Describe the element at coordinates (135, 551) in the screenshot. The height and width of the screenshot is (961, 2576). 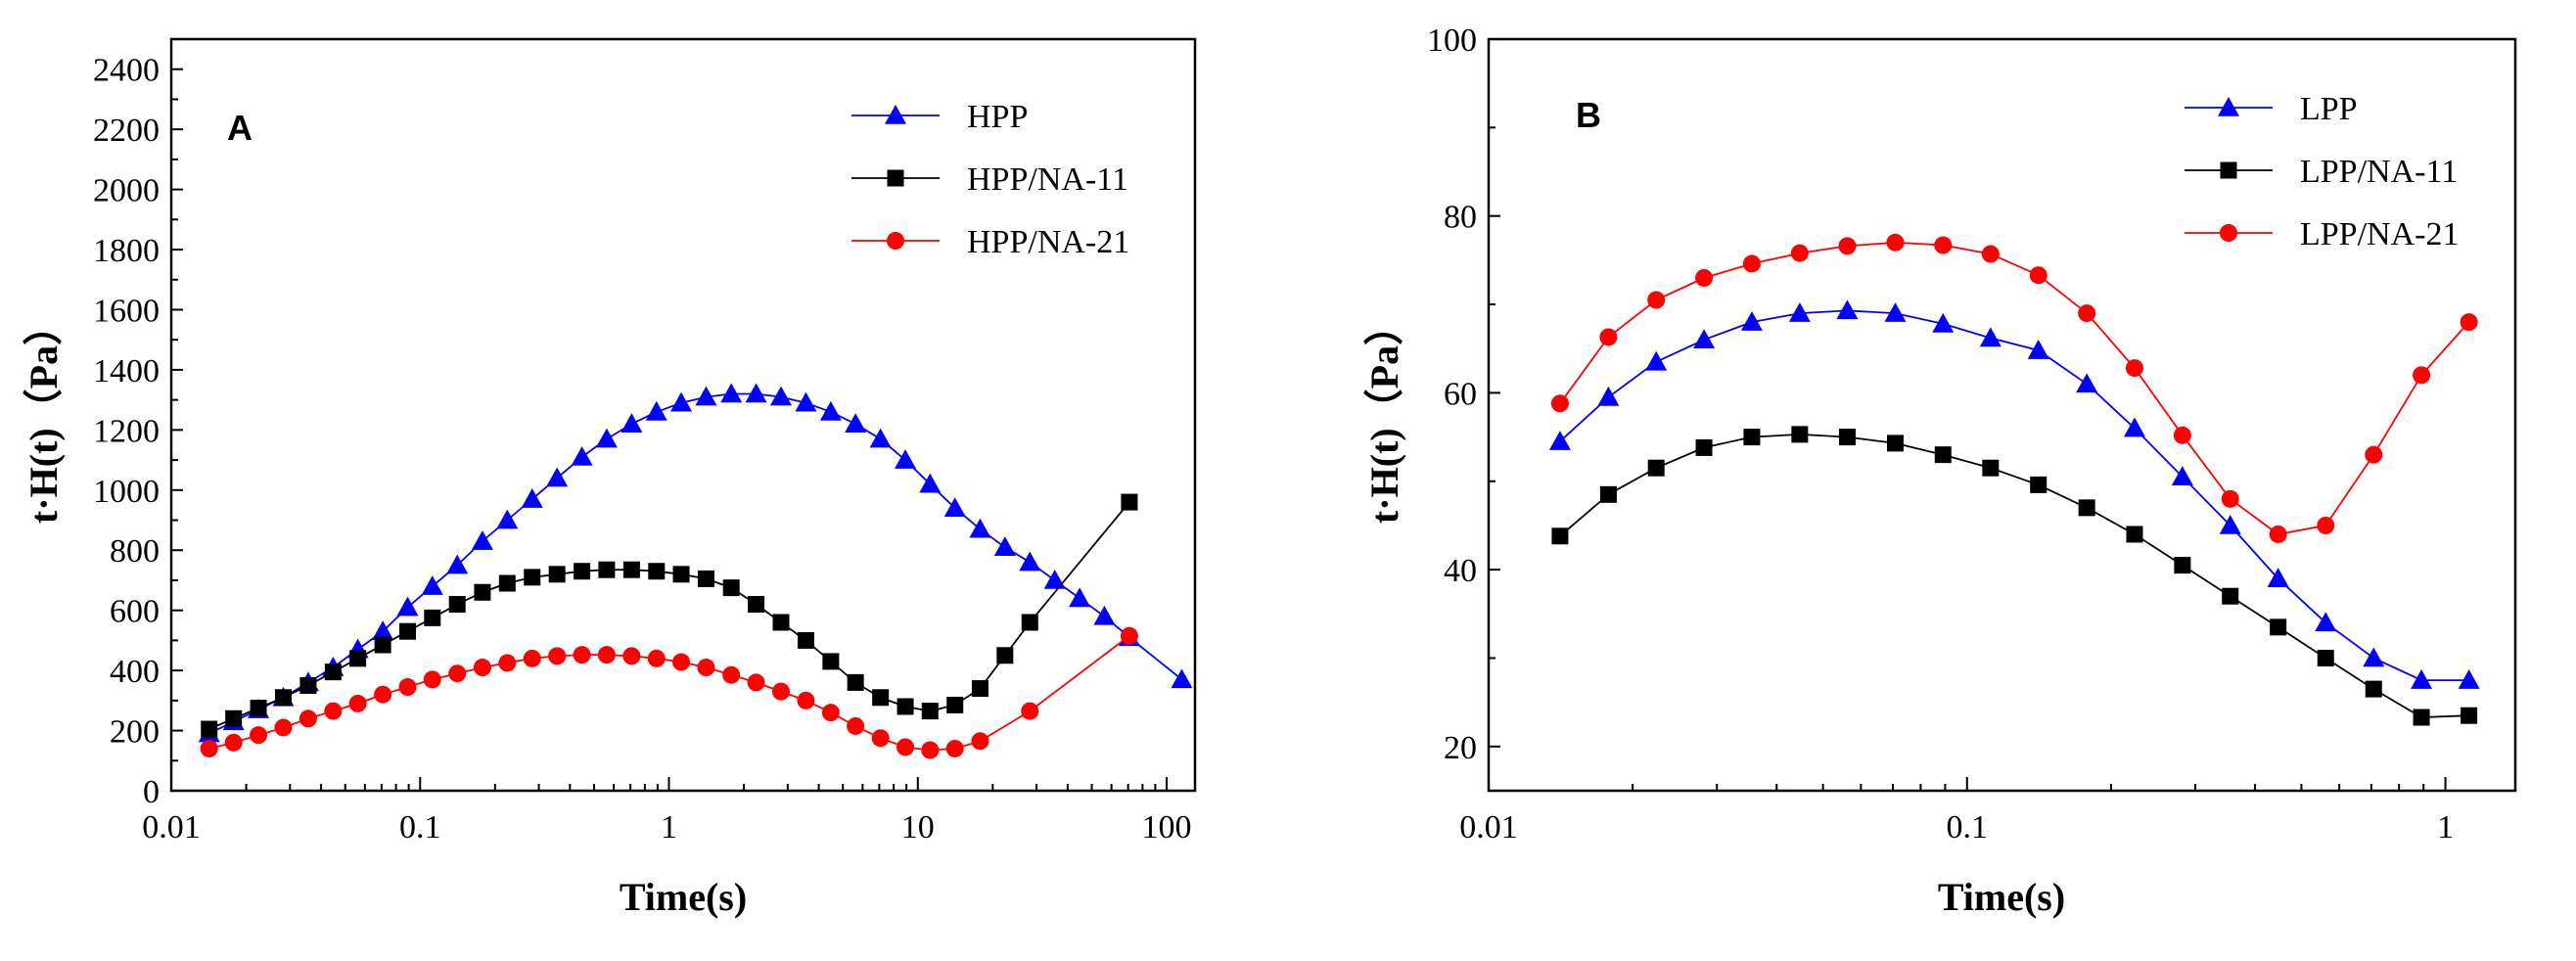
I see `panel-a-y-tick-label: 800` at that location.